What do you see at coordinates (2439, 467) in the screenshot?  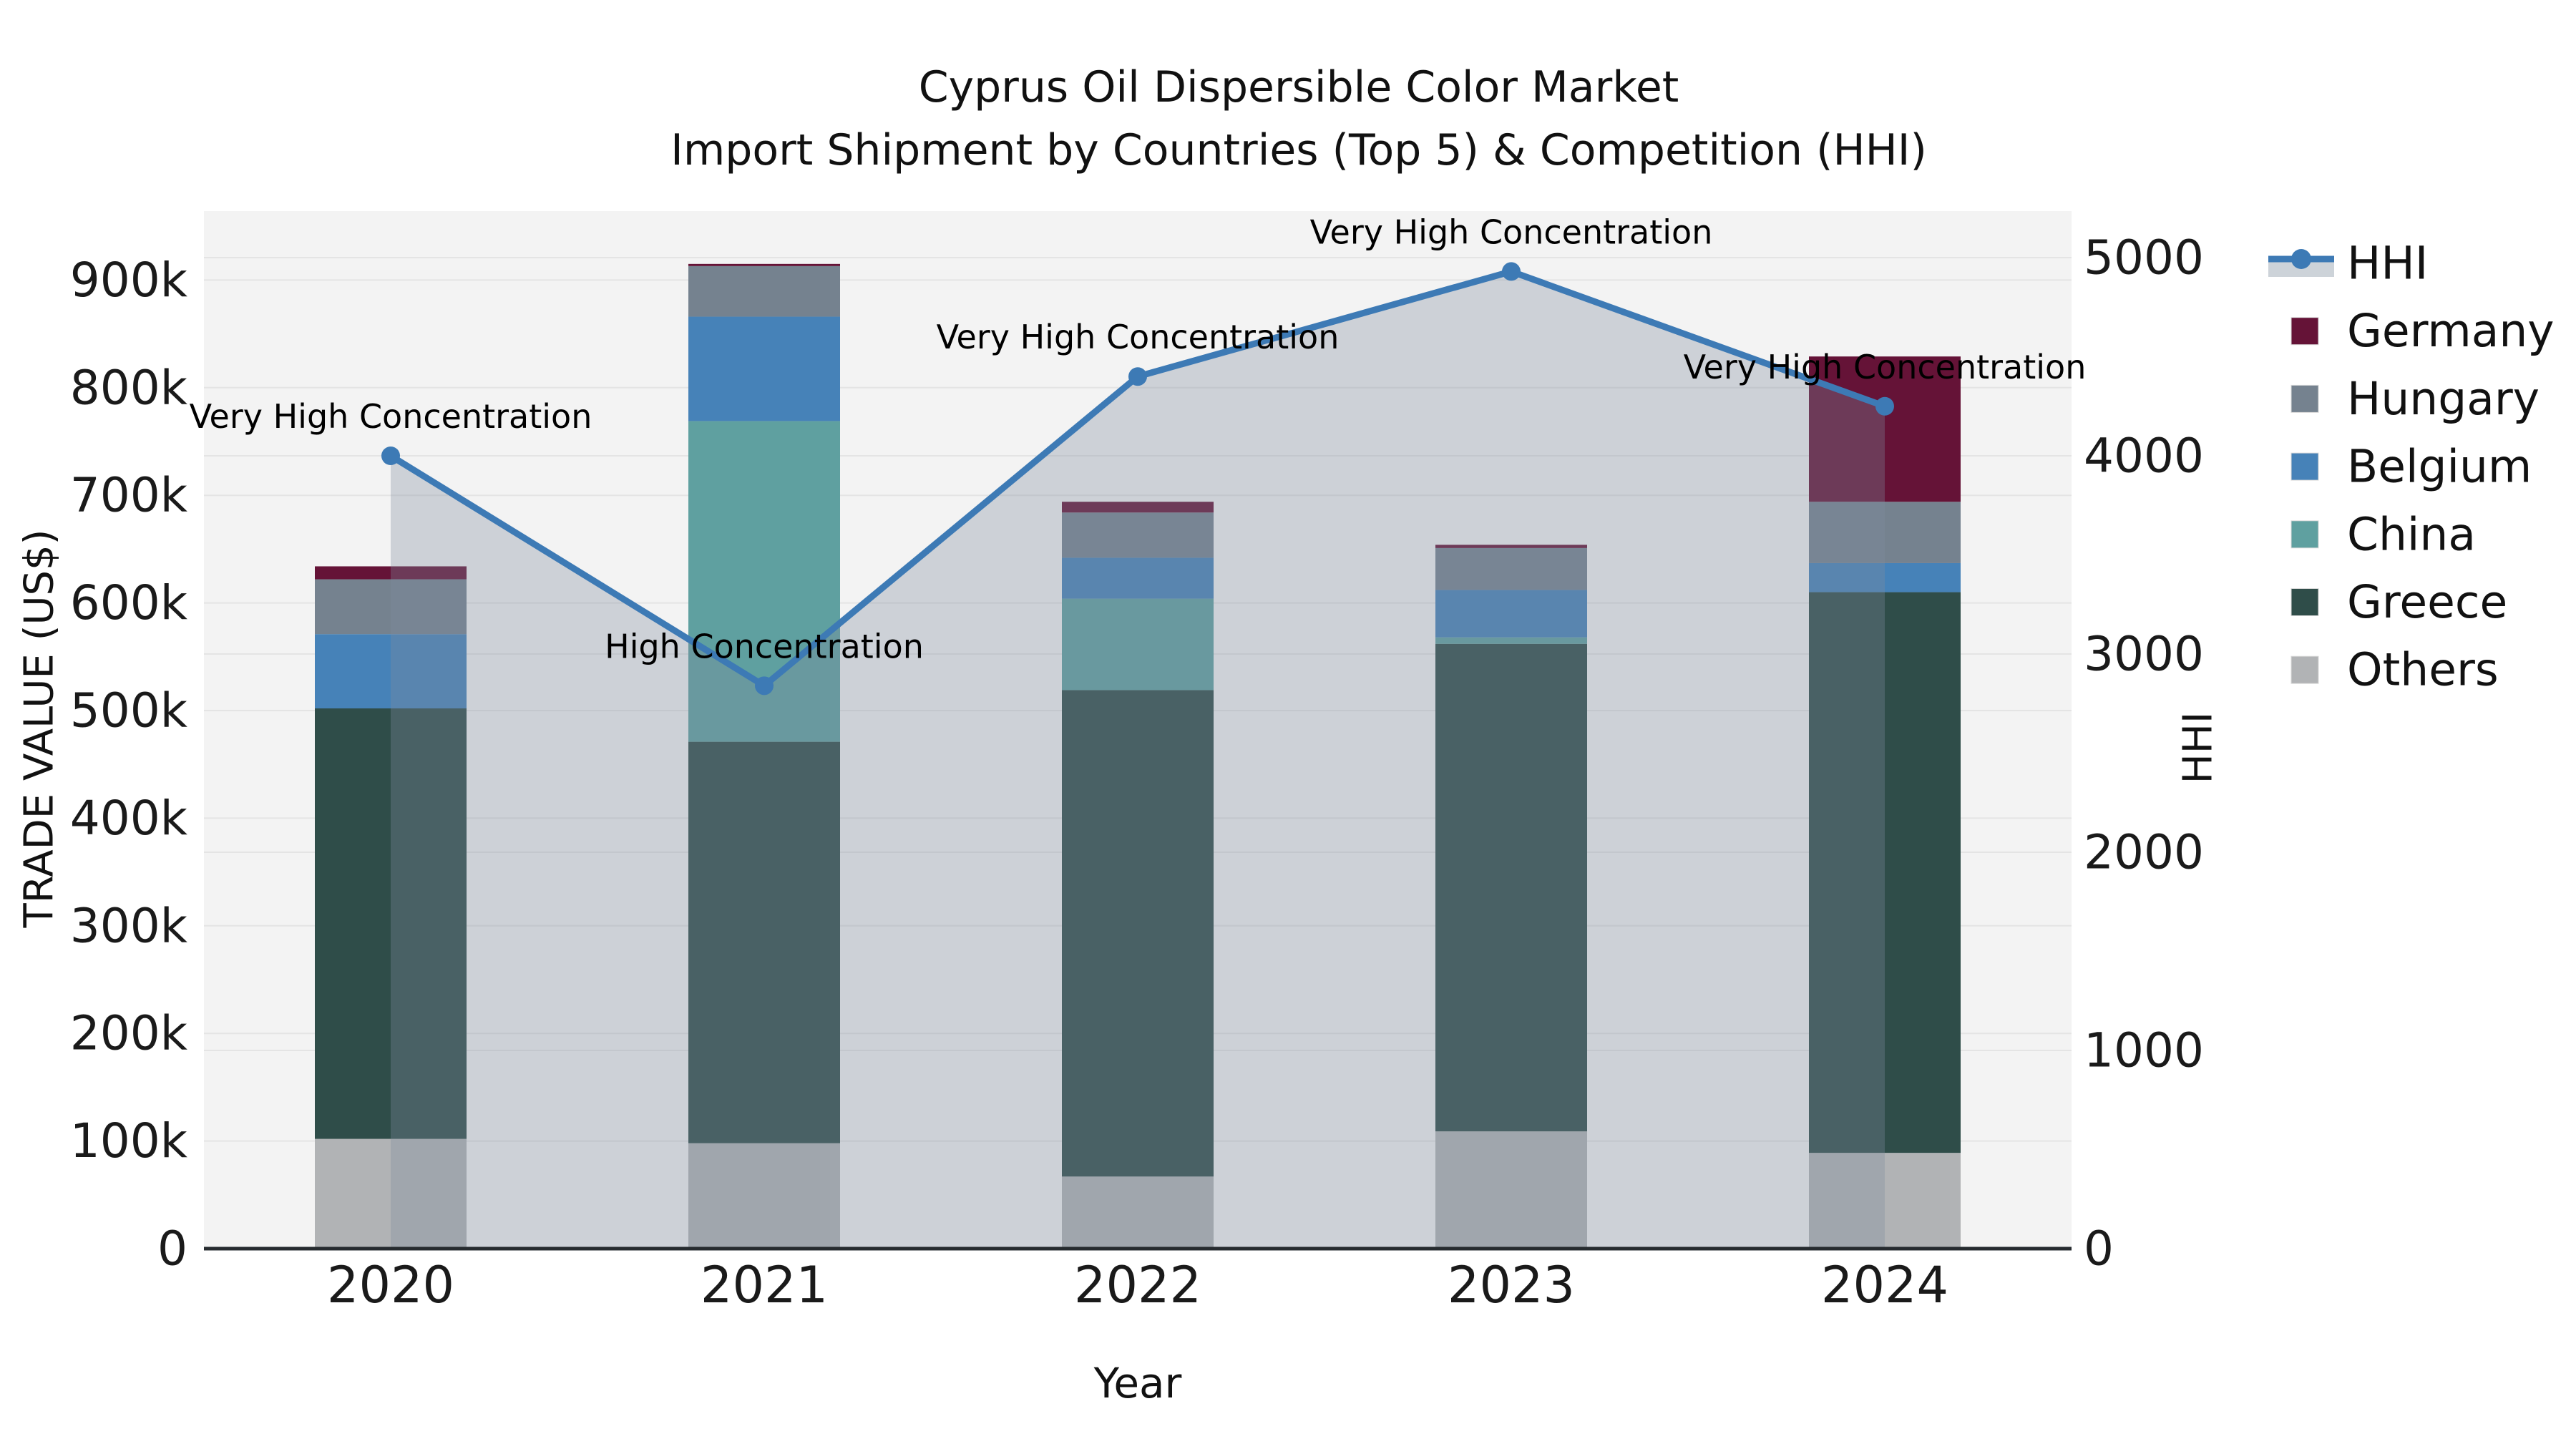 I see `legend-label-belgium: Belgium` at bounding box center [2439, 467].